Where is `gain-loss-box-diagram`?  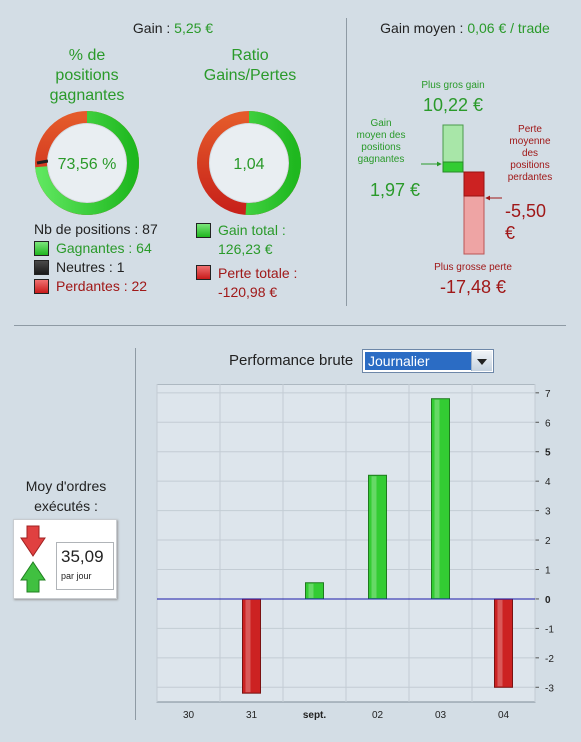
gain-loss-box-diagram is located at coordinates (461, 189).